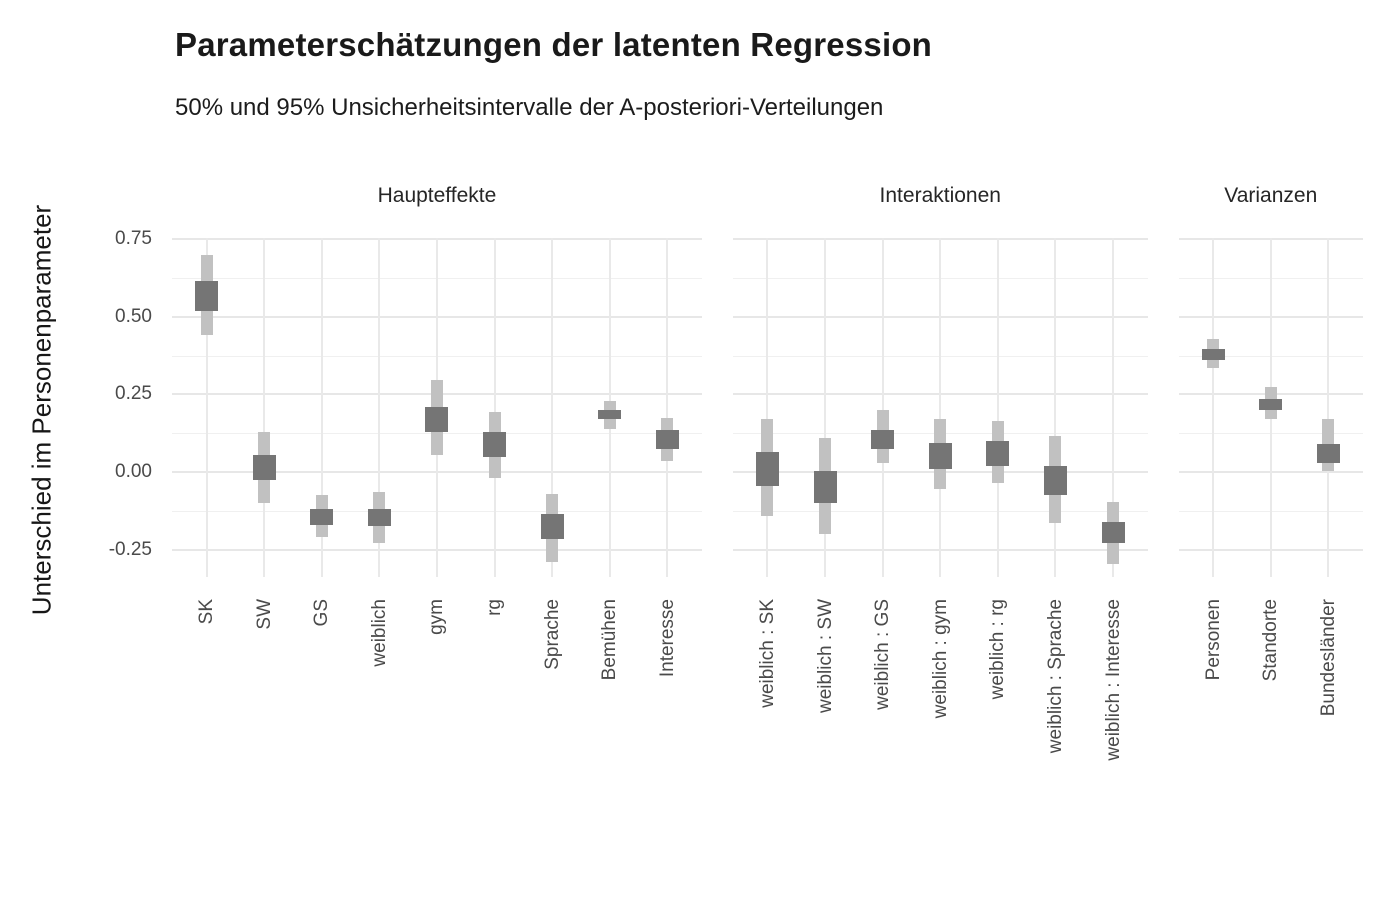 The width and height of the screenshot is (1400, 900). What do you see at coordinates (825, 656) in the screenshot?
I see `x-tick-label: weiblich : SW` at bounding box center [825, 656].